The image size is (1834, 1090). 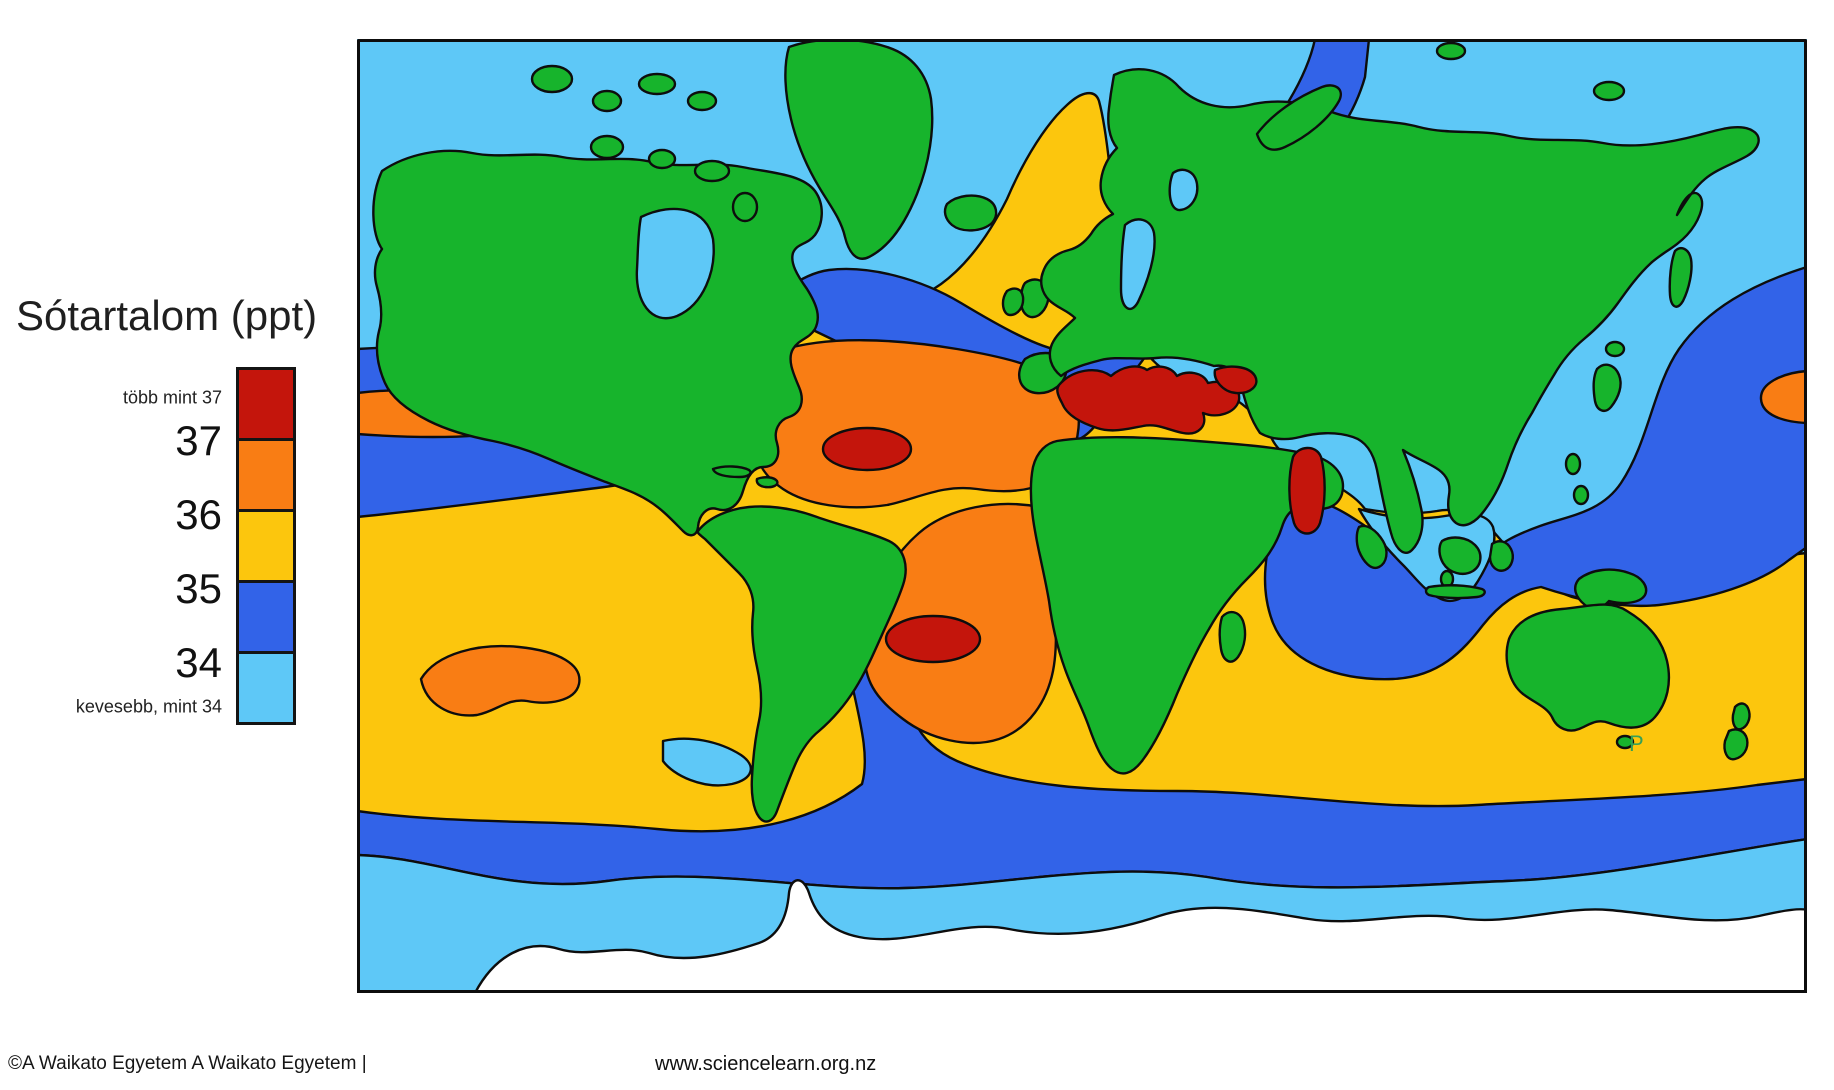 I want to click on ocean-region-west-patagonia-wedge, so click(x=706, y=762).